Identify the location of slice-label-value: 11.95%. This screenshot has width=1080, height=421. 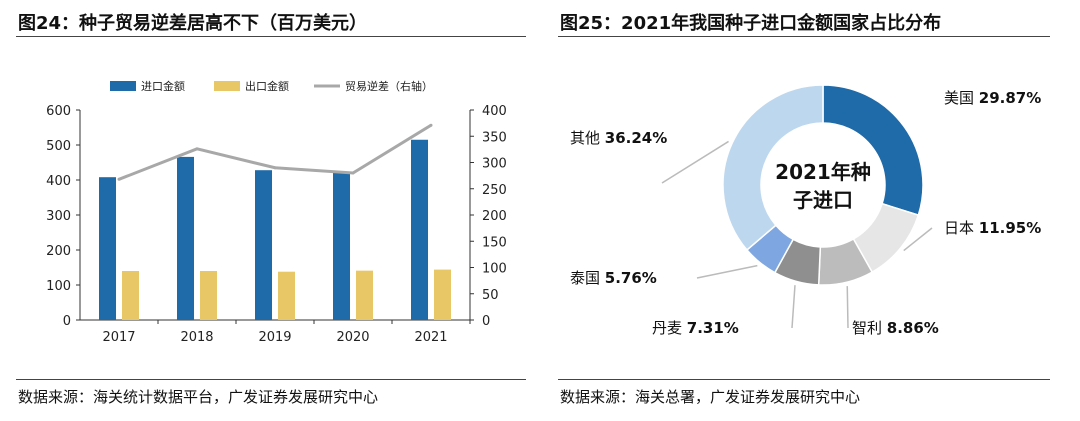
(1010, 228).